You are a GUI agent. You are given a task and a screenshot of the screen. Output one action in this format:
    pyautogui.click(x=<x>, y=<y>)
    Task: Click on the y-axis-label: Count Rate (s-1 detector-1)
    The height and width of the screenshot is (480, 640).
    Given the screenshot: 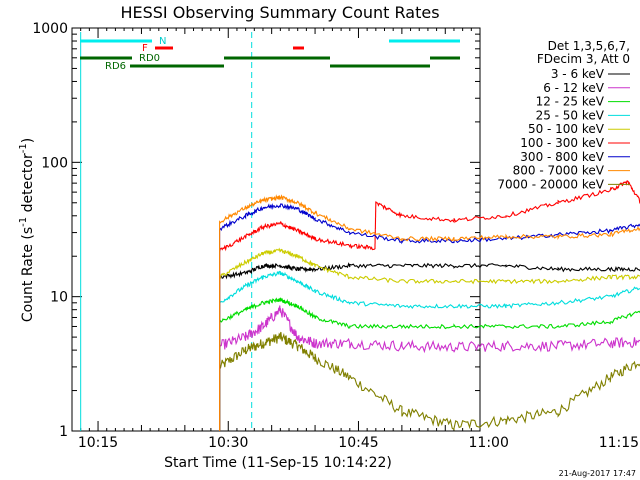 What is the action you would take?
    pyautogui.click(x=27, y=230)
    